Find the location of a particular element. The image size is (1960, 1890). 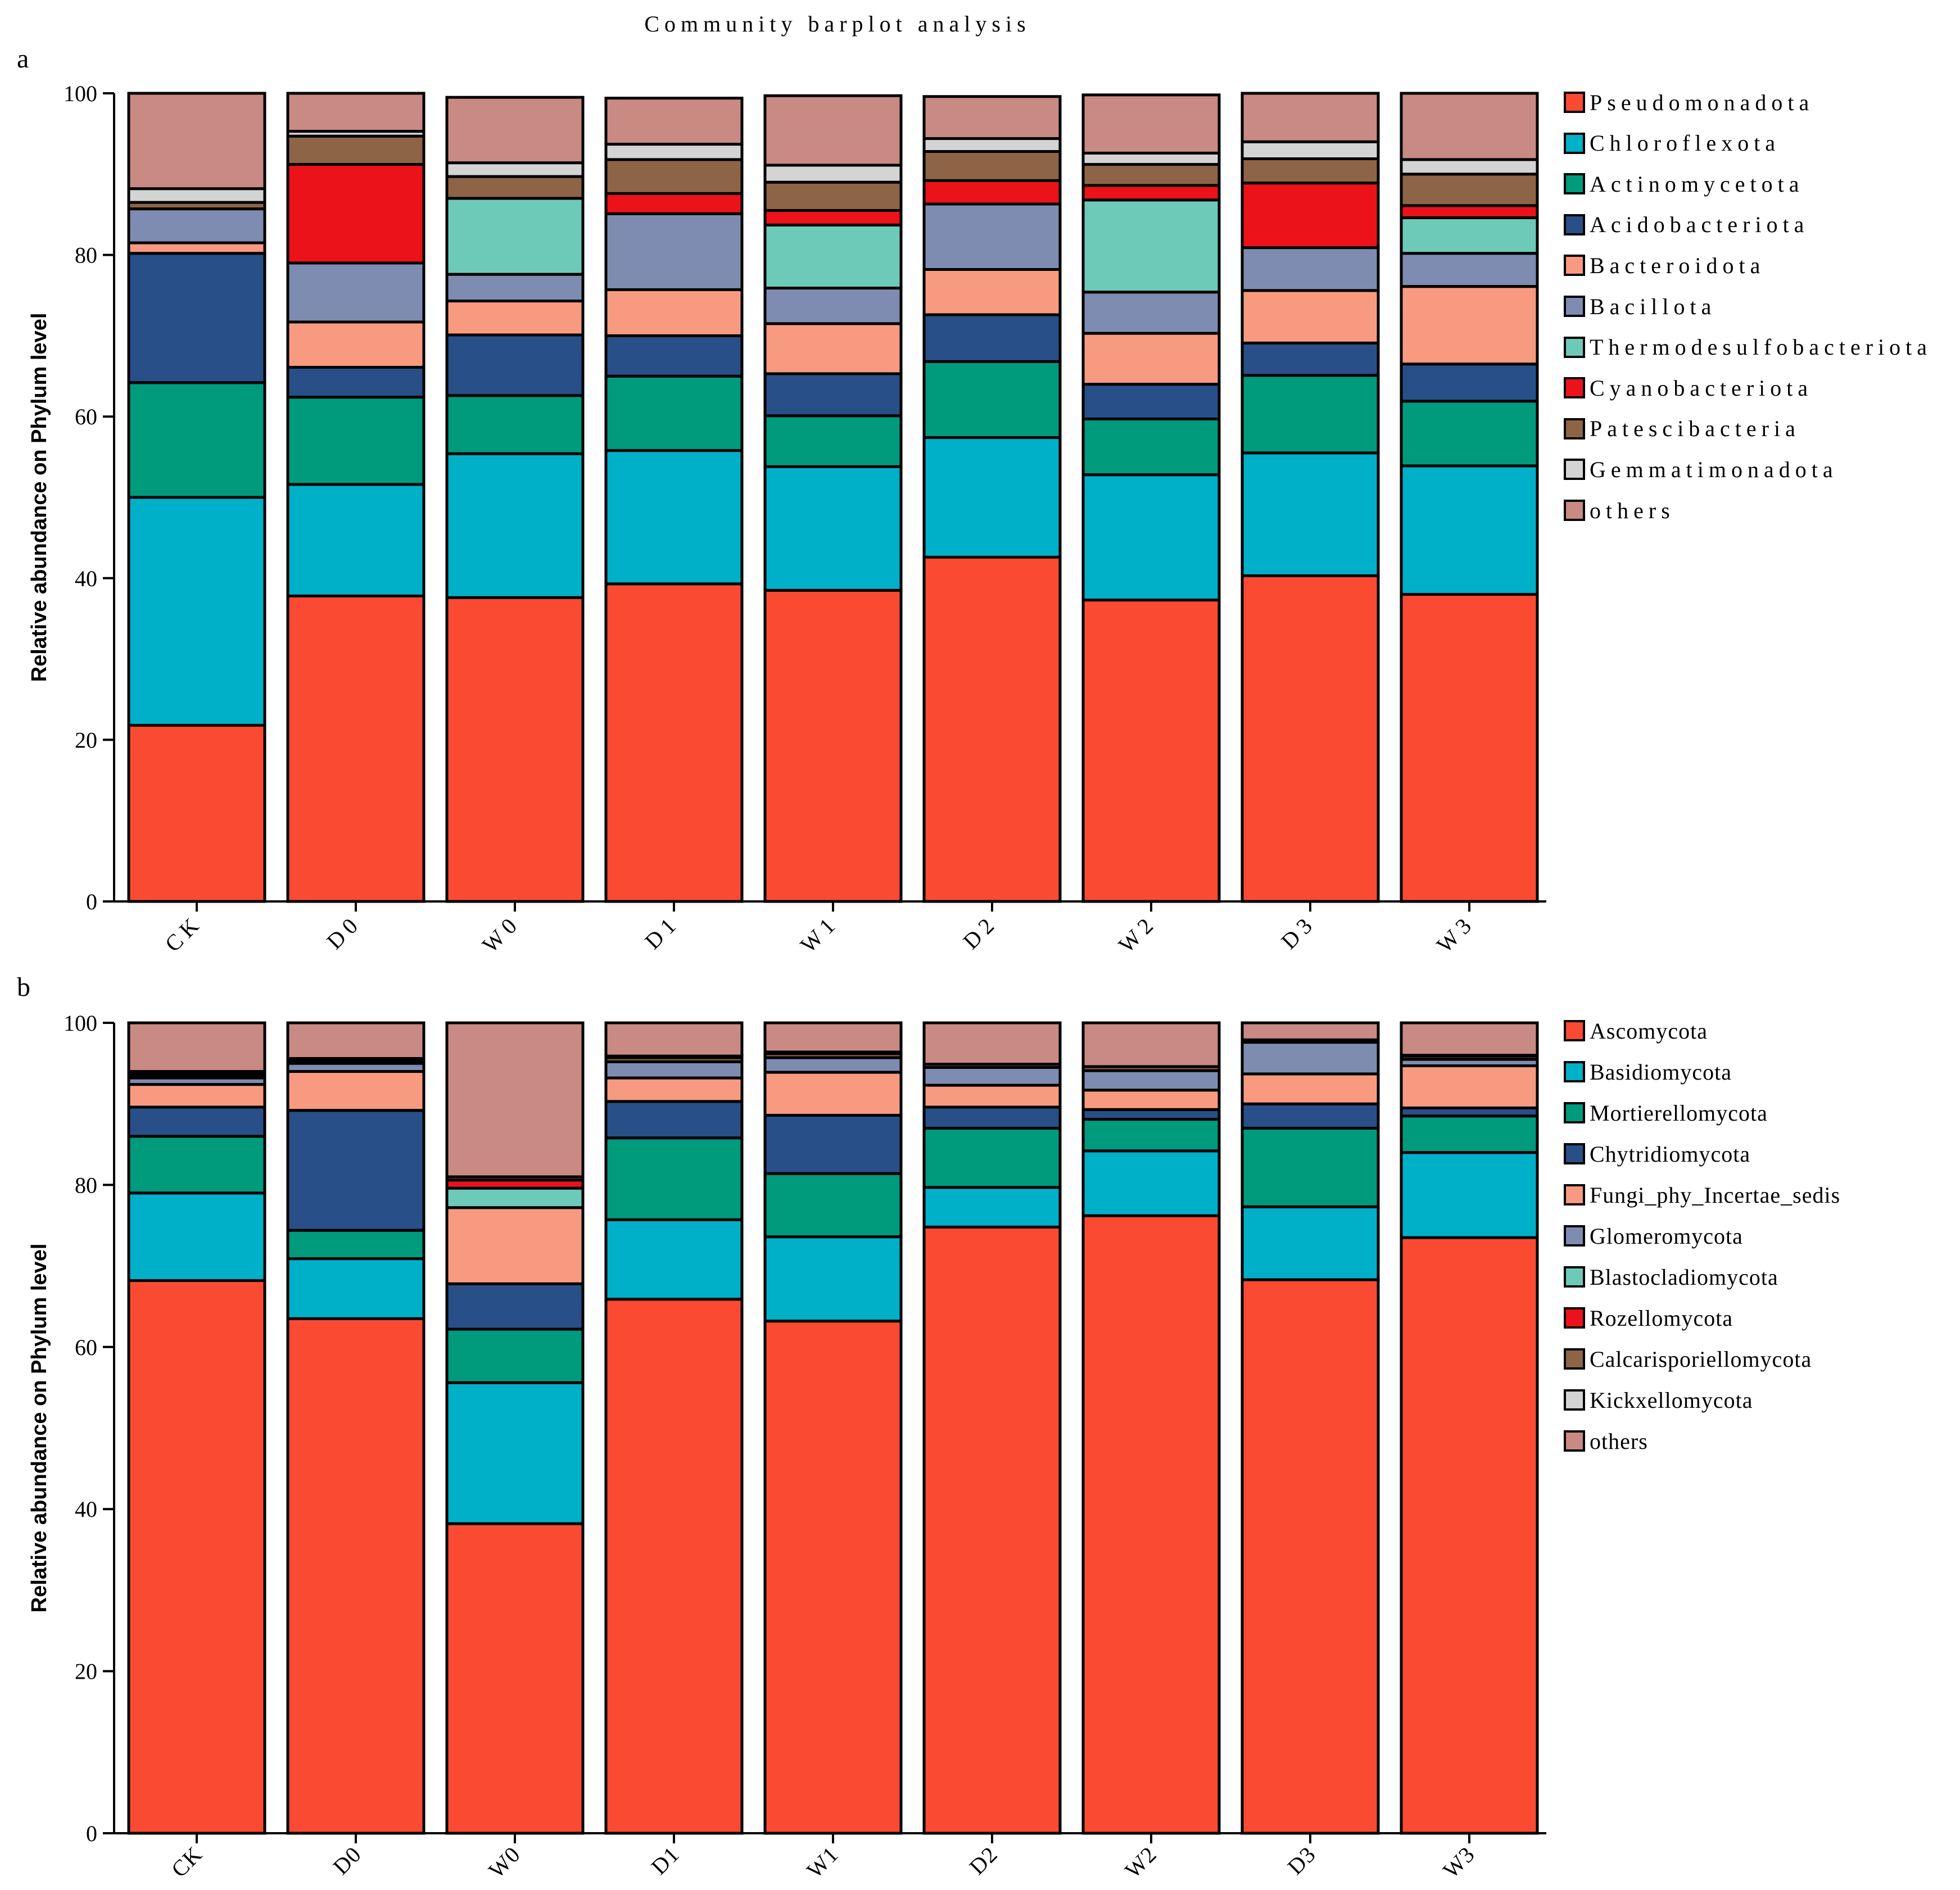

legend-item: Thermodesulfobacteriota is located at coordinates (1748, 347).